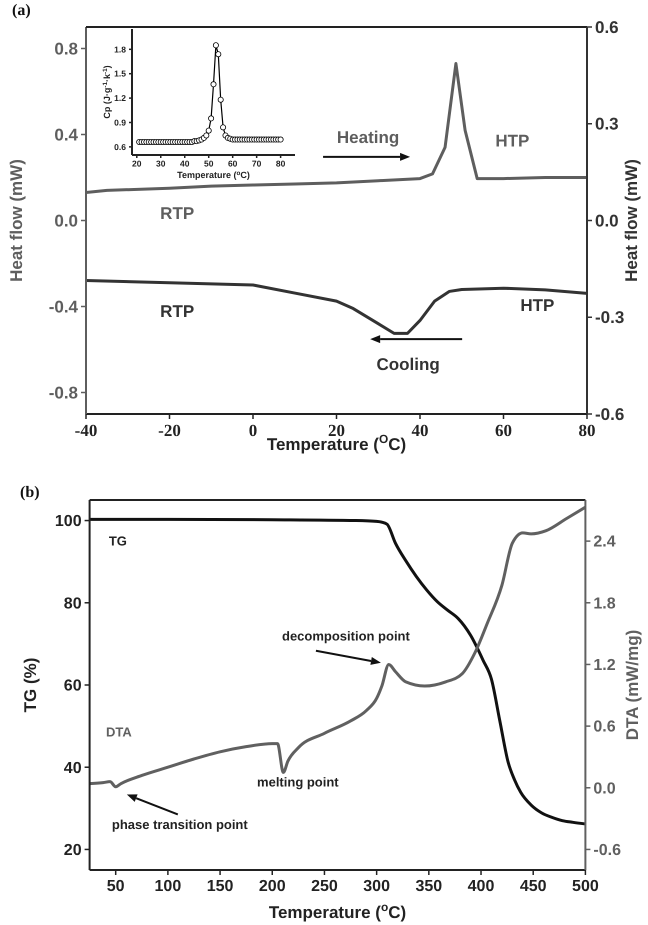  I want to click on x-tick-label: 400, so click(481, 886).